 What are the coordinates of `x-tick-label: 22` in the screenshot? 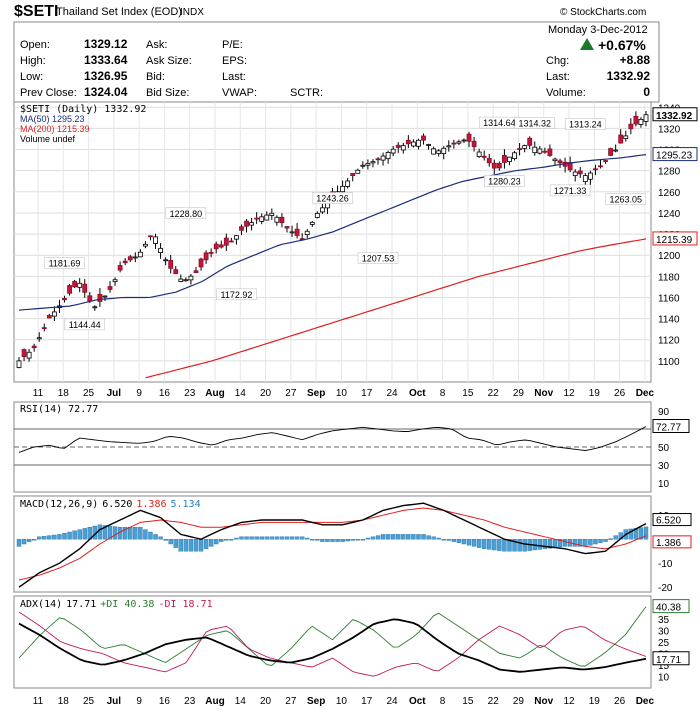 It's located at (494, 393).